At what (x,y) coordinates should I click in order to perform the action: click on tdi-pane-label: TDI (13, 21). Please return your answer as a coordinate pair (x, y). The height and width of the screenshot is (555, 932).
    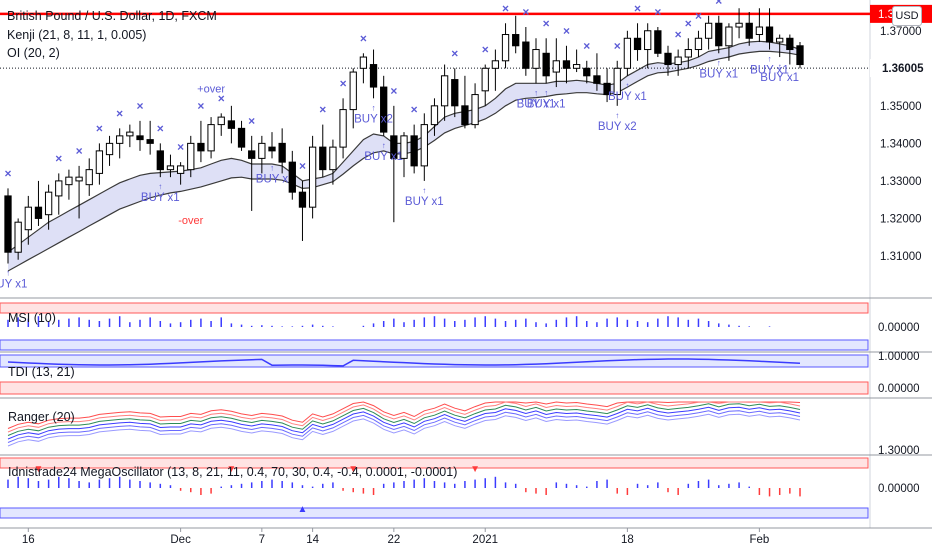
    Looking at the image, I should click on (41, 372).